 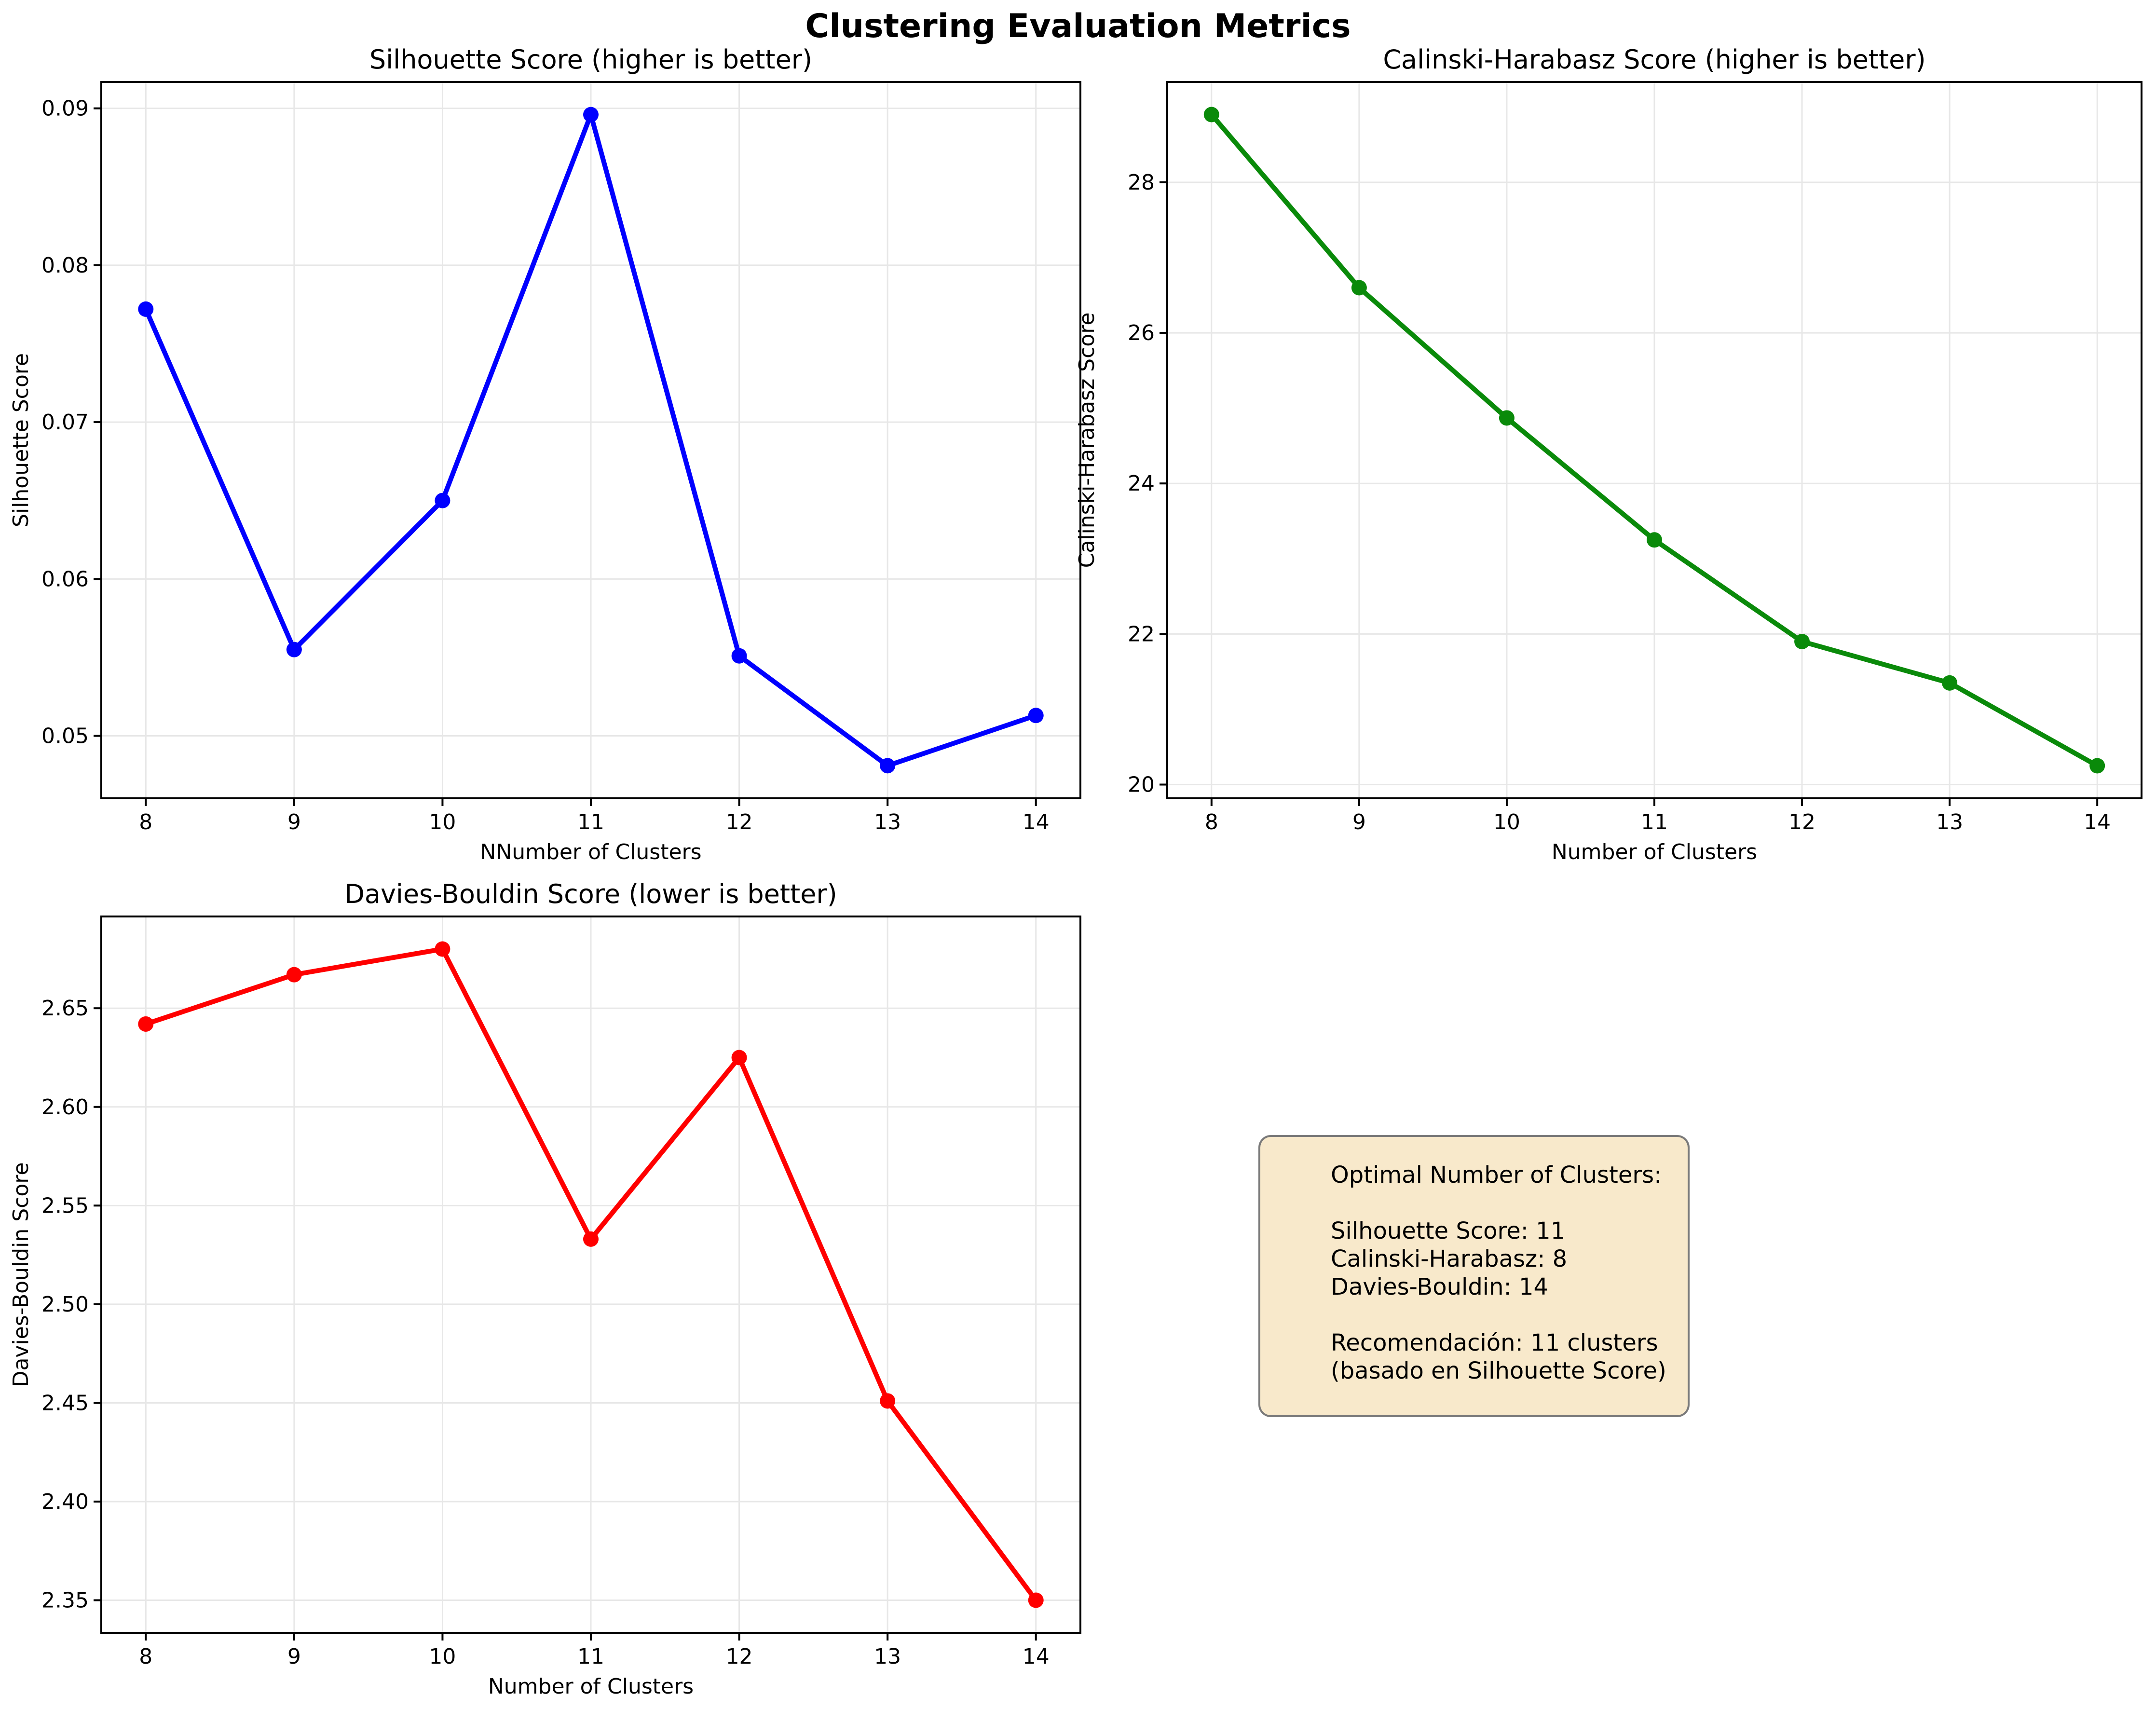 I want to click on info-box-calinski-row: Calinski-Harabasz: 8, so click(x=1449, y=1258).